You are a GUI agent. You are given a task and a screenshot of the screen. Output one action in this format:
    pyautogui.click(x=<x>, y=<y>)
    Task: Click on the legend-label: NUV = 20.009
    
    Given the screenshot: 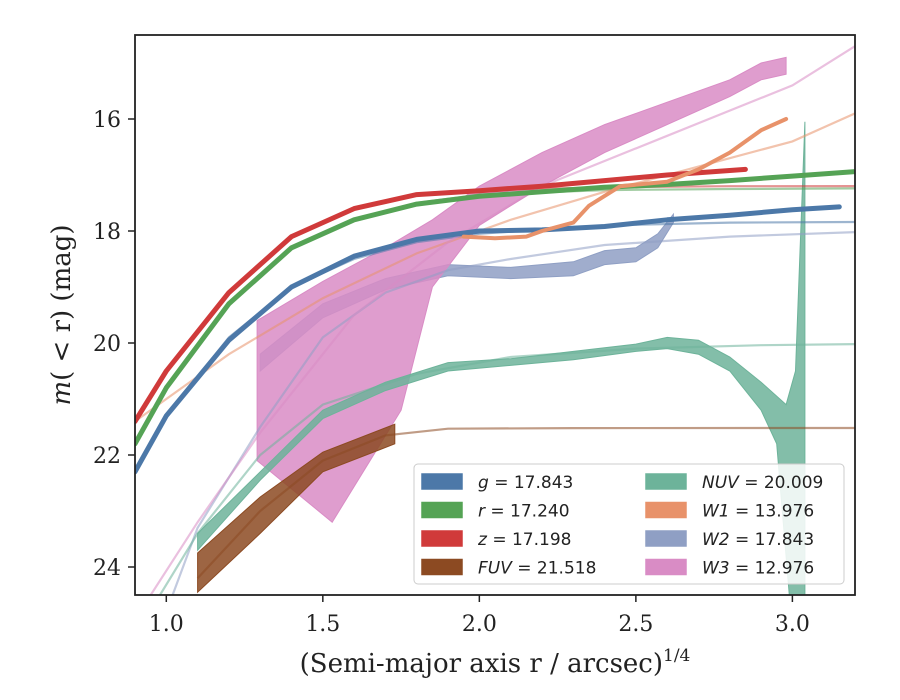 What is the action you would take?
    pyautogui.click(x=762, y=483)
    